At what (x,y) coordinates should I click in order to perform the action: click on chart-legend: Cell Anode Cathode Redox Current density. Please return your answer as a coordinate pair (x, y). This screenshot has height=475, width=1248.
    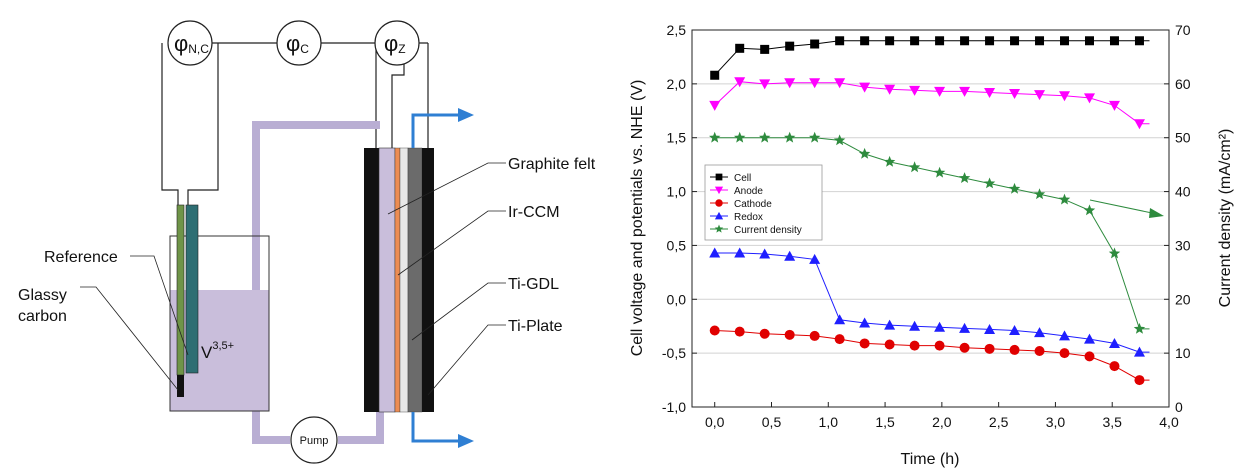
    Looking at the image, I should click on (763, 202).